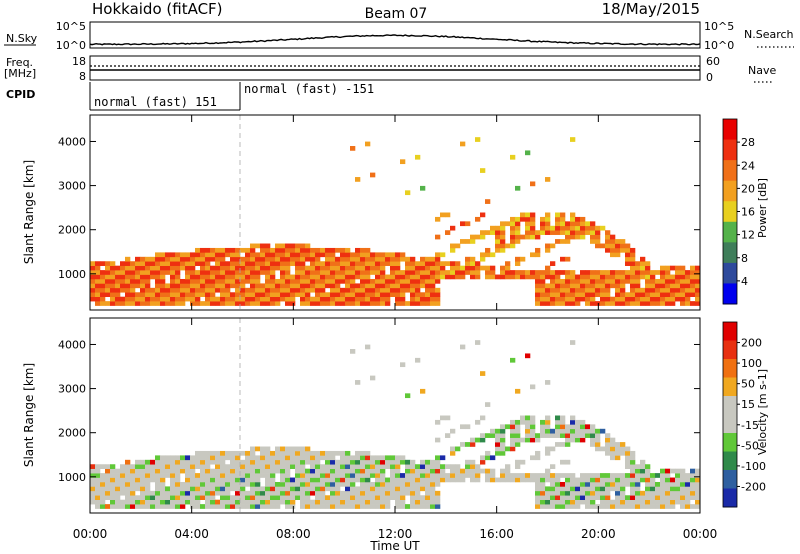 The height and width of the screenshot is (554, 800). Describe the element at coordinates (395, 40) in the screenshot. I see `noise-trace` at that location.